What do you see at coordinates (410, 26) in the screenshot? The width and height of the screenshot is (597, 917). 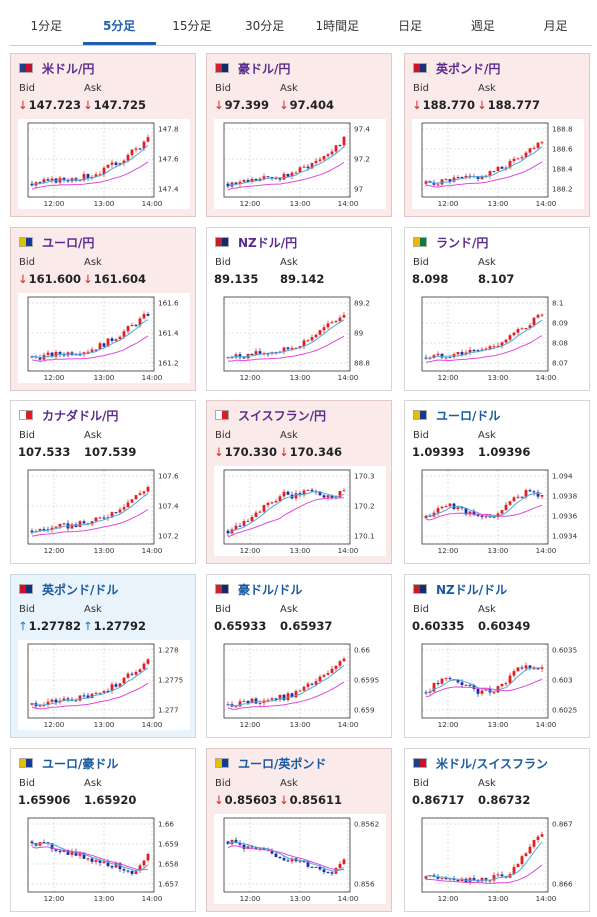 I see `tab-5: 日足` at bounding box center [410, 26].